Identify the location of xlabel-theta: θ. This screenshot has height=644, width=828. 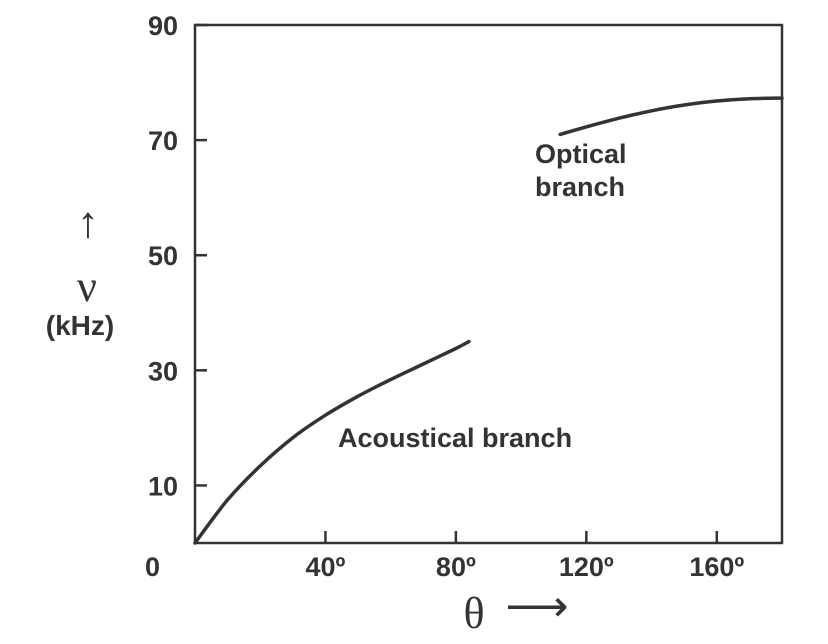
(473, 613).